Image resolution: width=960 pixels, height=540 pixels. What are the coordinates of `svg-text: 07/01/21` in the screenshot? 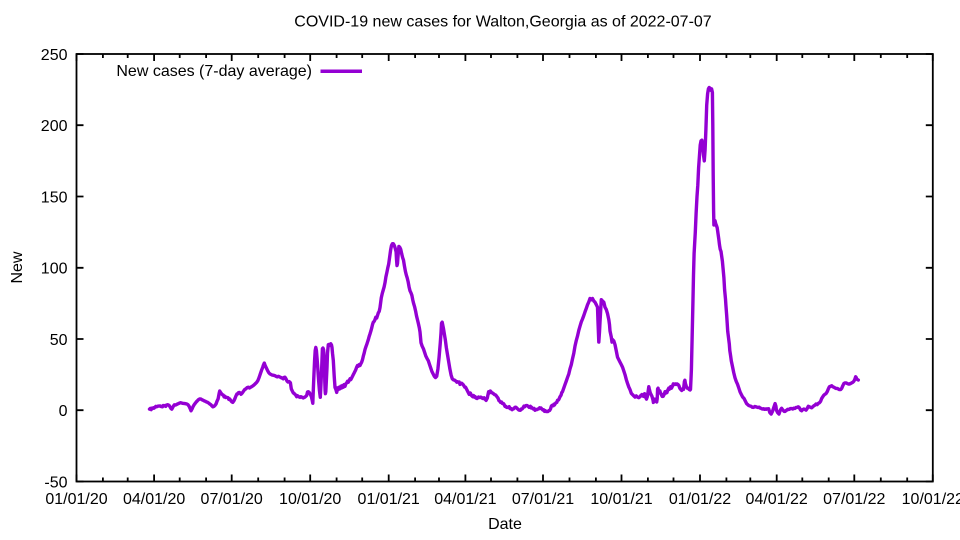 It's located at (543, 499).